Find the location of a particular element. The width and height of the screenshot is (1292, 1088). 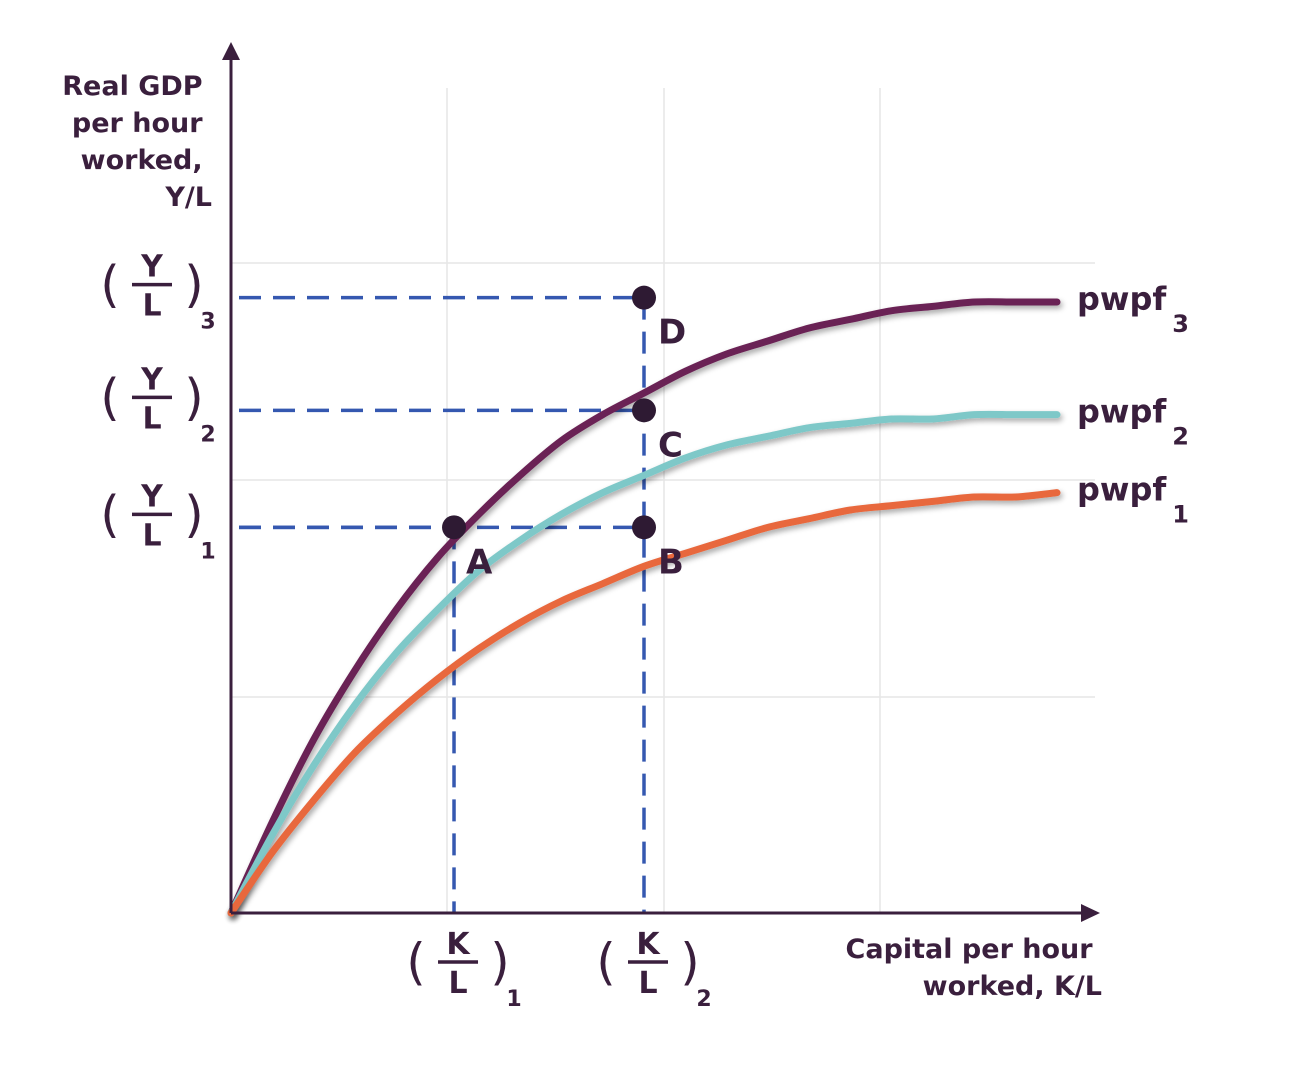

point-C is located at coordinates (644, 410).